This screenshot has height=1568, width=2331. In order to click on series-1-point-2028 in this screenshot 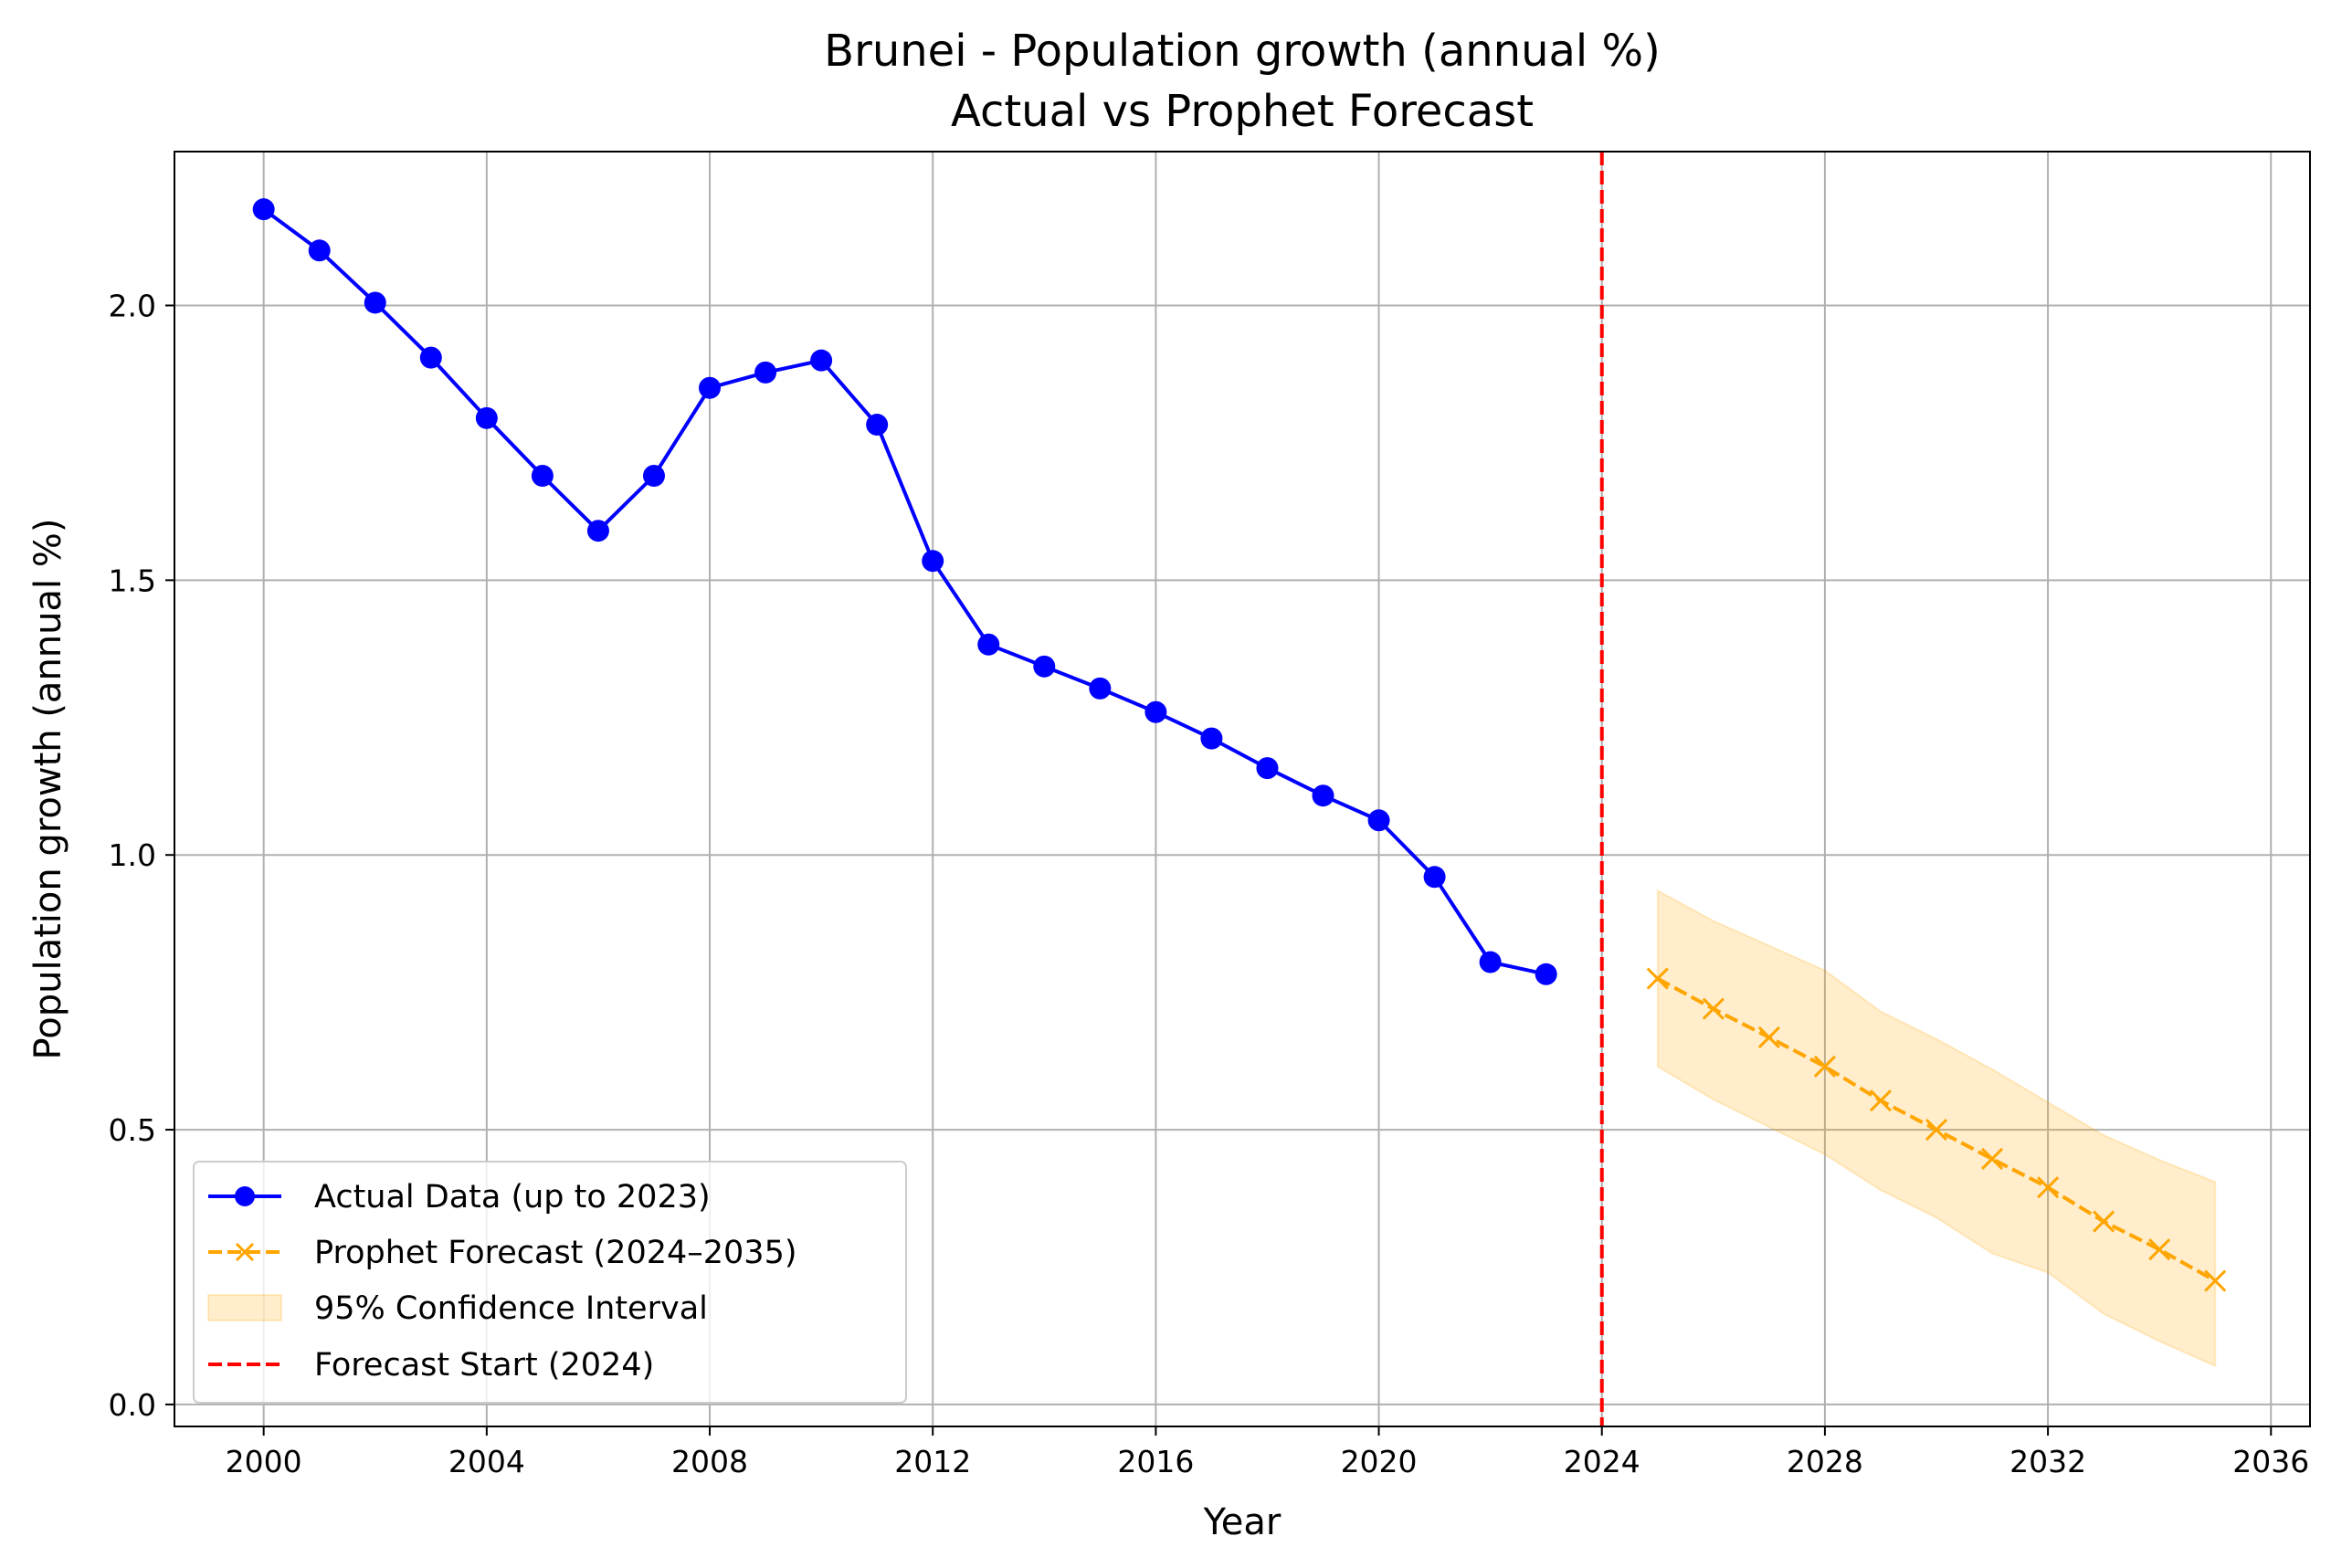, I will do `click(1824, 1066)`.